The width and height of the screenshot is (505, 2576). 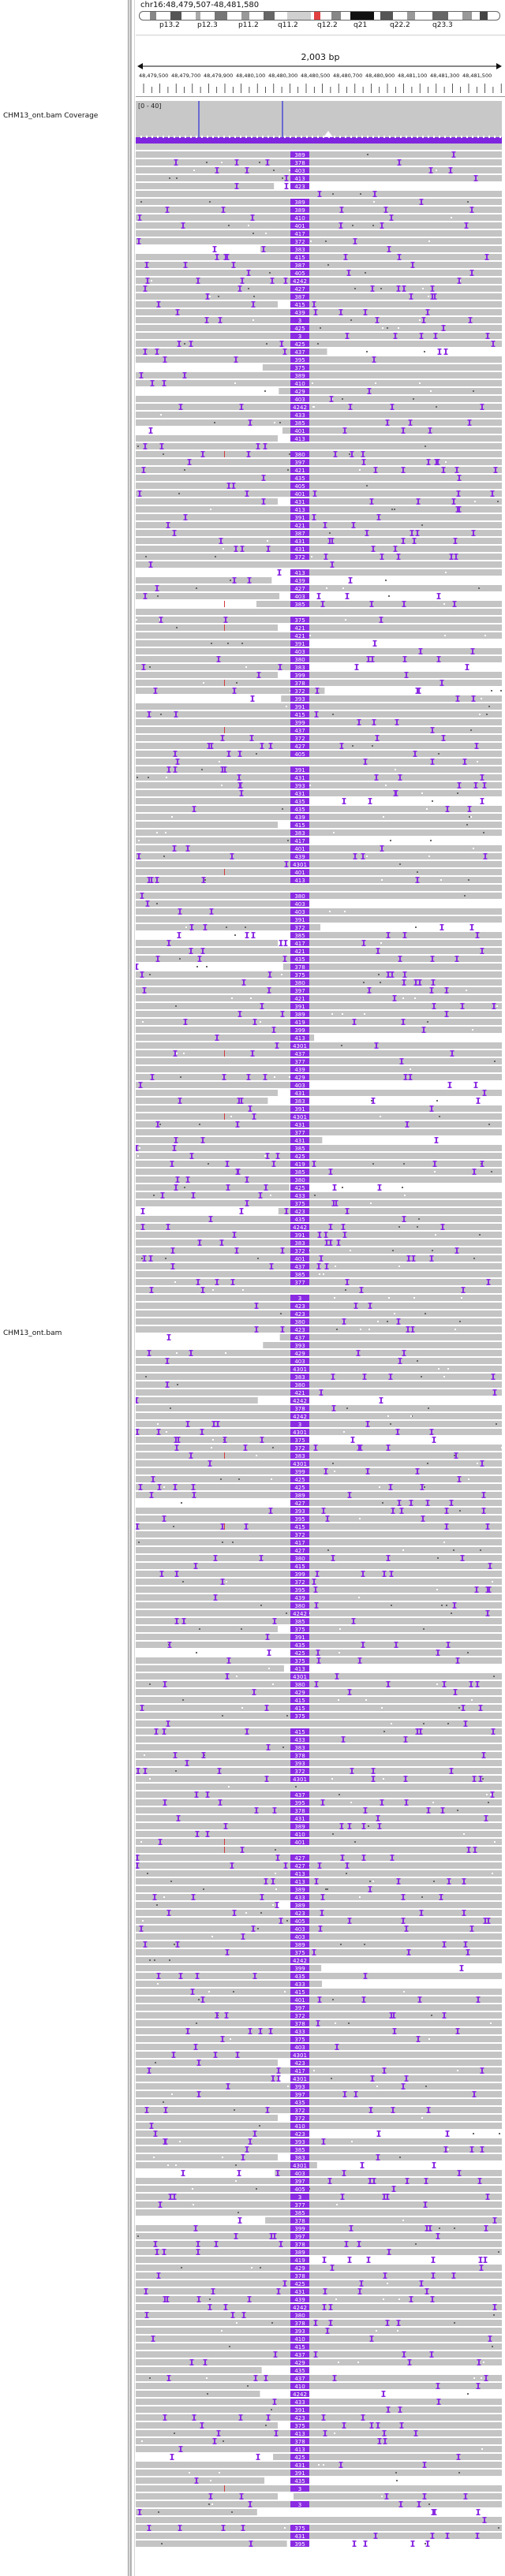 What do you see at coordinates (299, 1338) in the screenshot?
I see `insertion-size-label: 437` at bounding box center [299, 1338].